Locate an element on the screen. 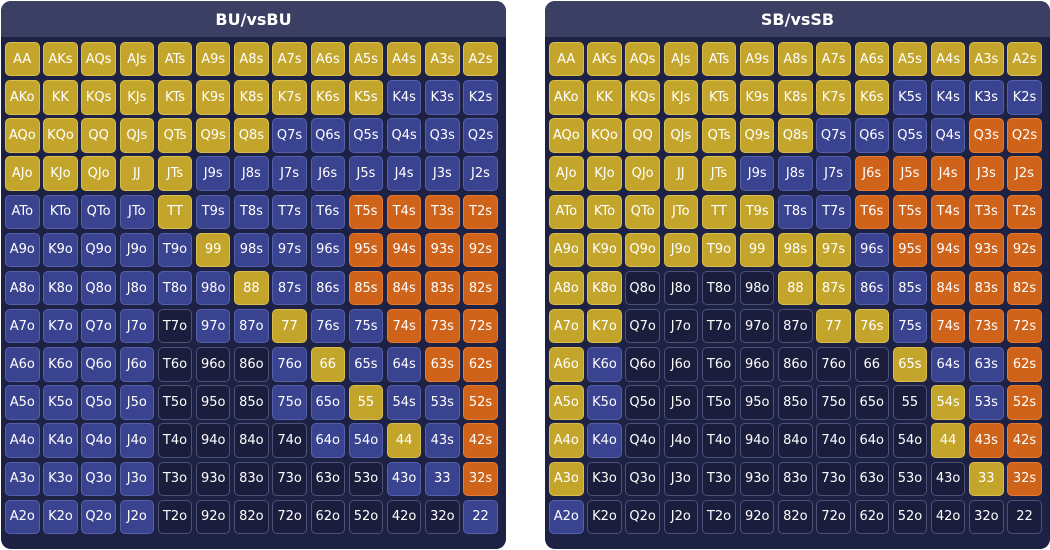 The height and width of the screenshot is (550, 1050). hand-cell: A8o is located at coordinates (566, 288).